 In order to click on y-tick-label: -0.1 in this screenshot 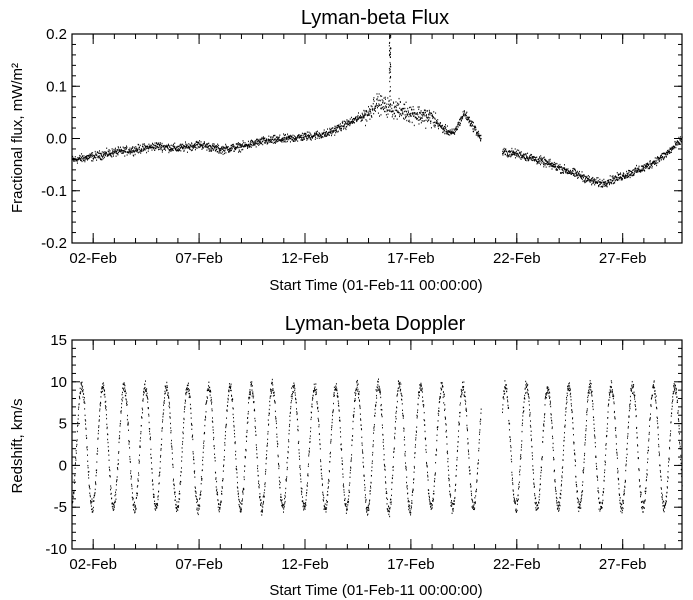, I will do `click(54, 191)`.